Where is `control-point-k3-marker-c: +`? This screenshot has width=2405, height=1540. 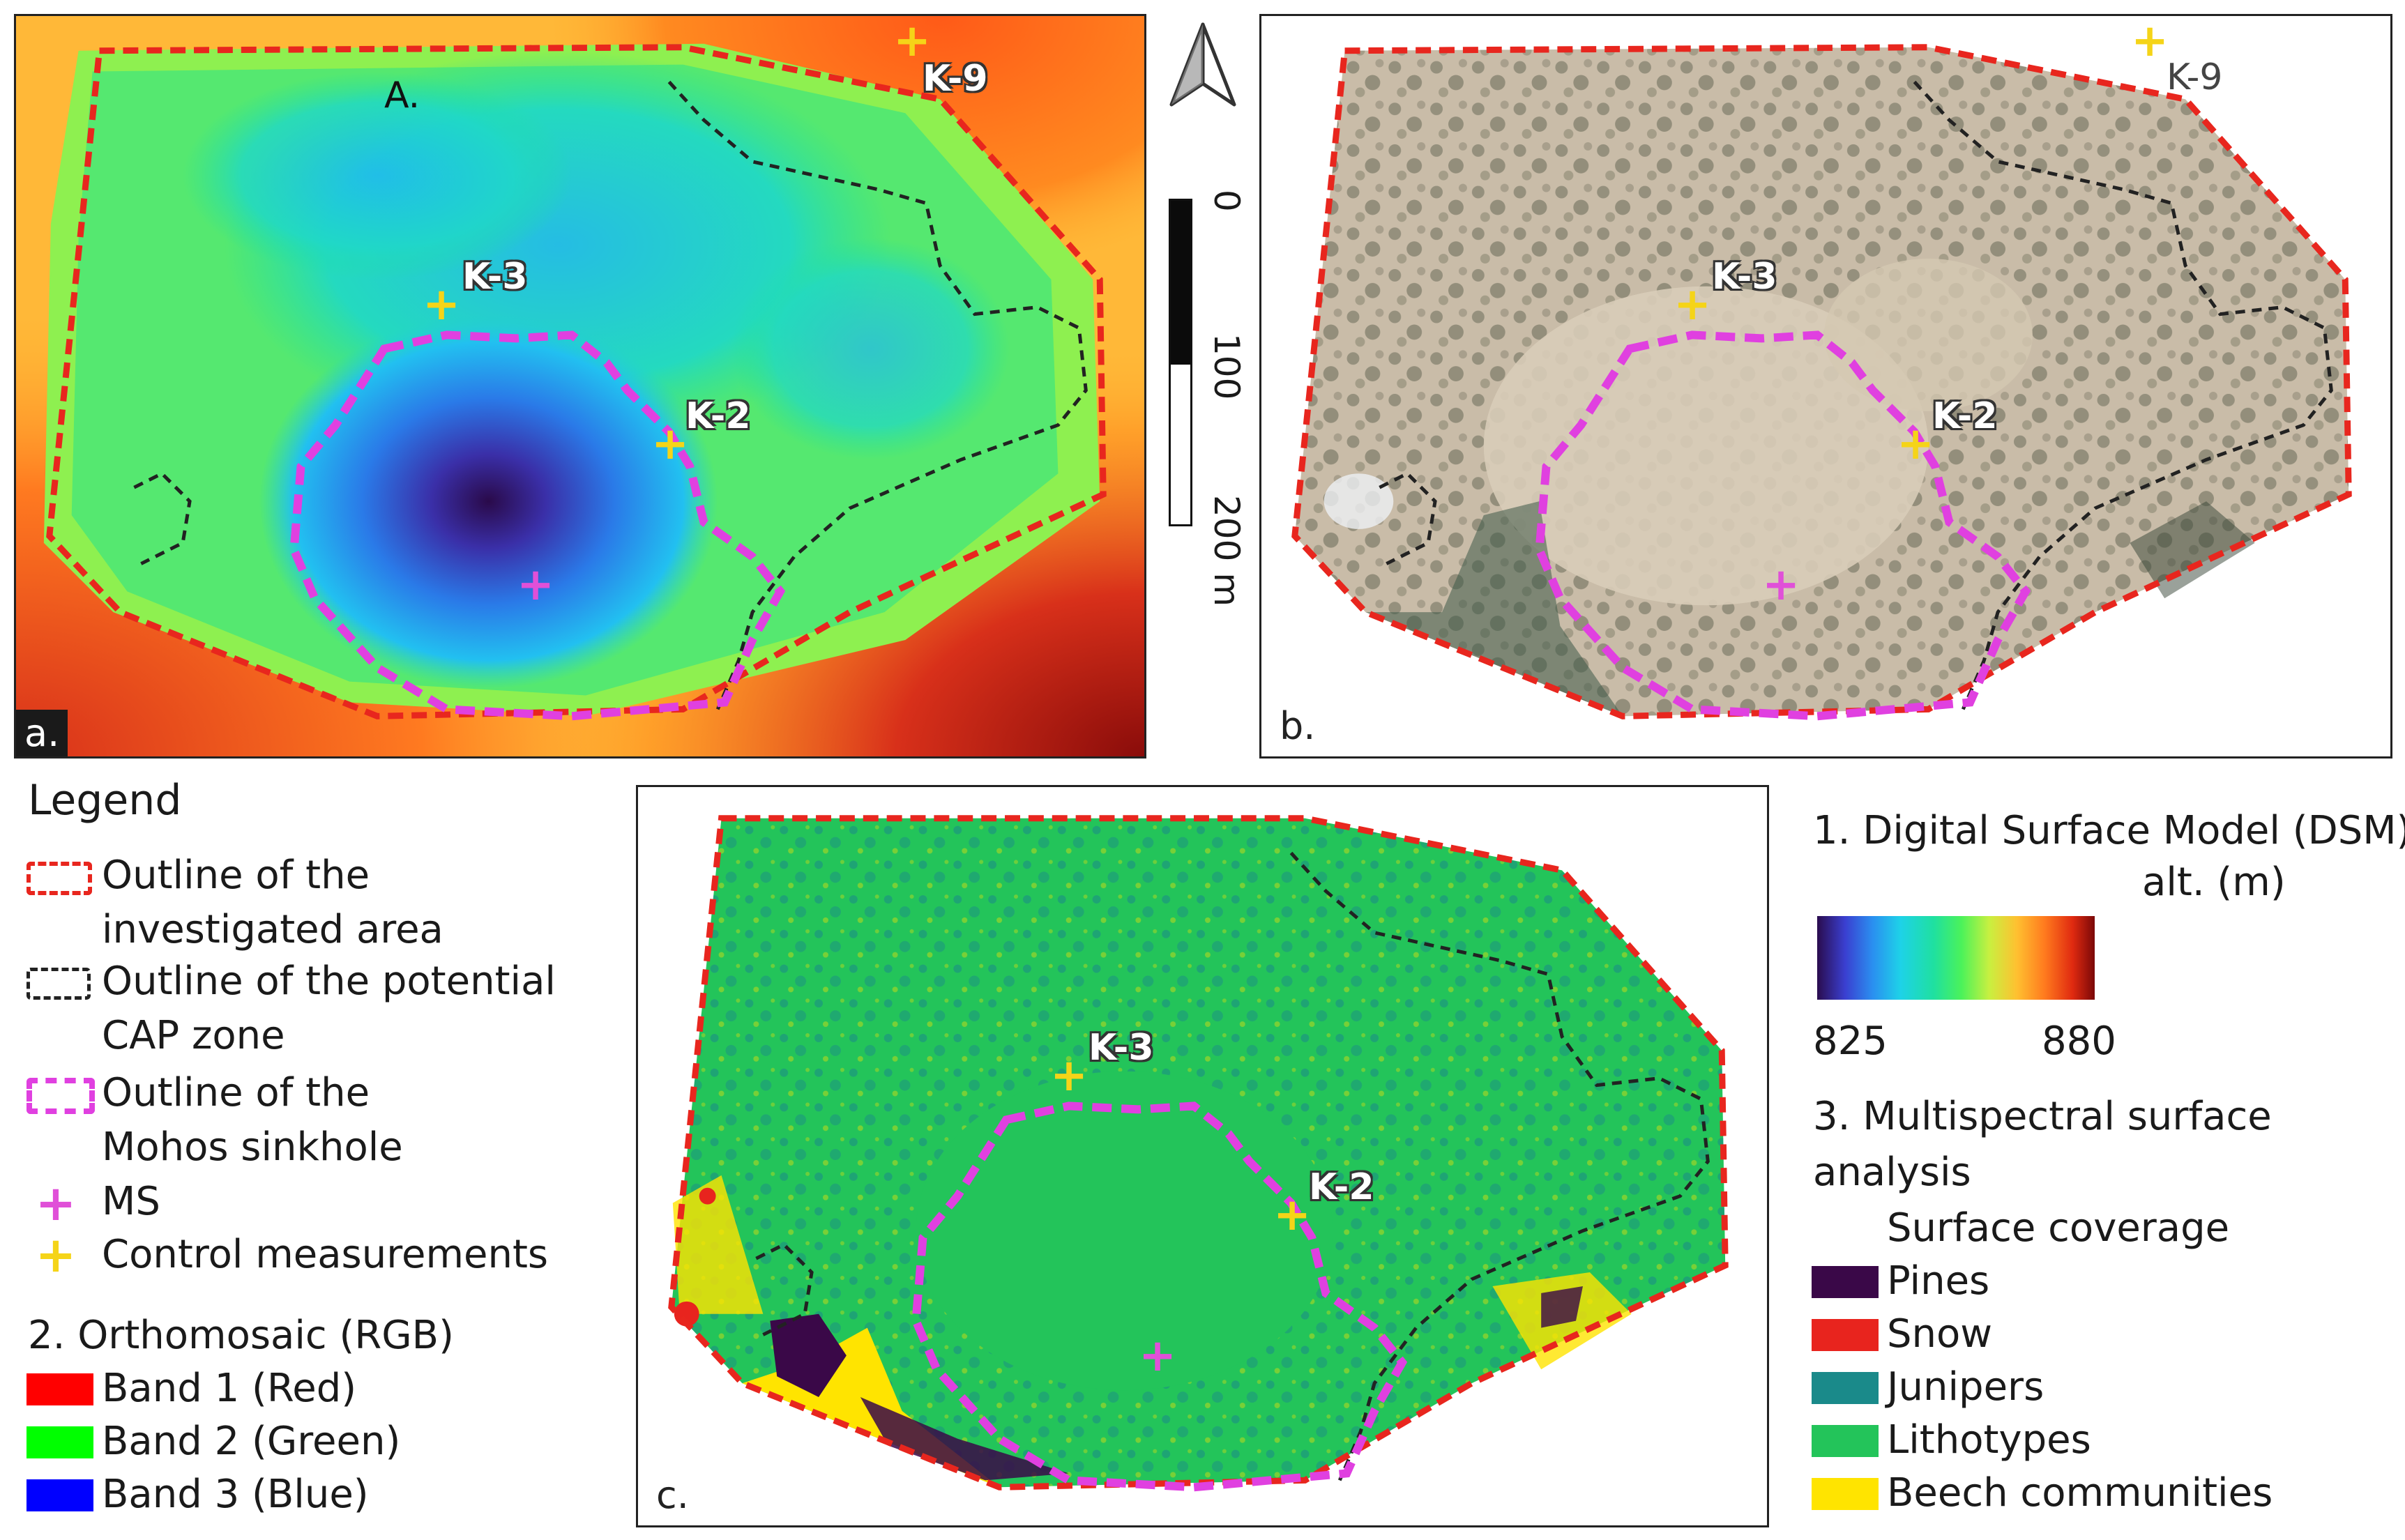 control-point-k3-marker-c: + is located at coordinates (1069, 1075).